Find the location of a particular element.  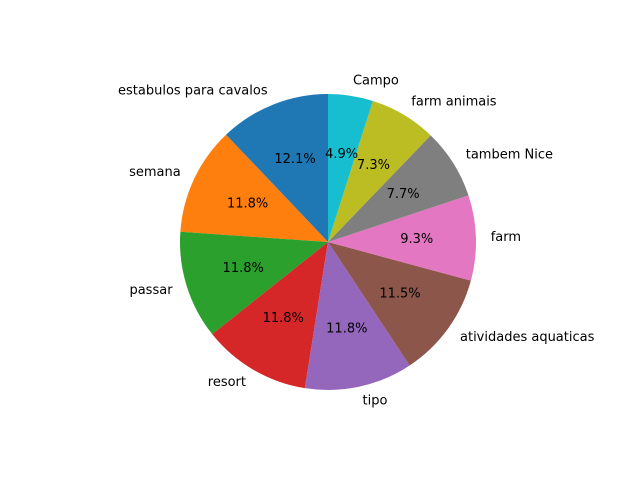

pct-label-campo: 4.9% is located at coordinates (341, 154).